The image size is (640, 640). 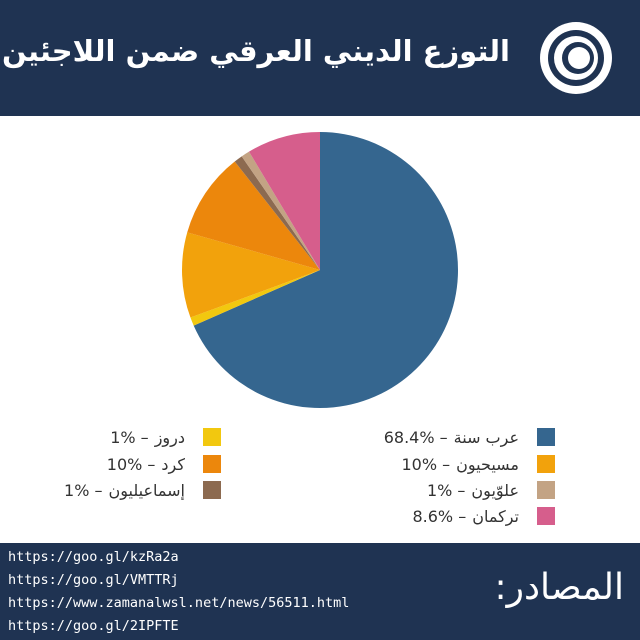 I want to click on legend-label: علوّيون, so click(x=495, y=490).